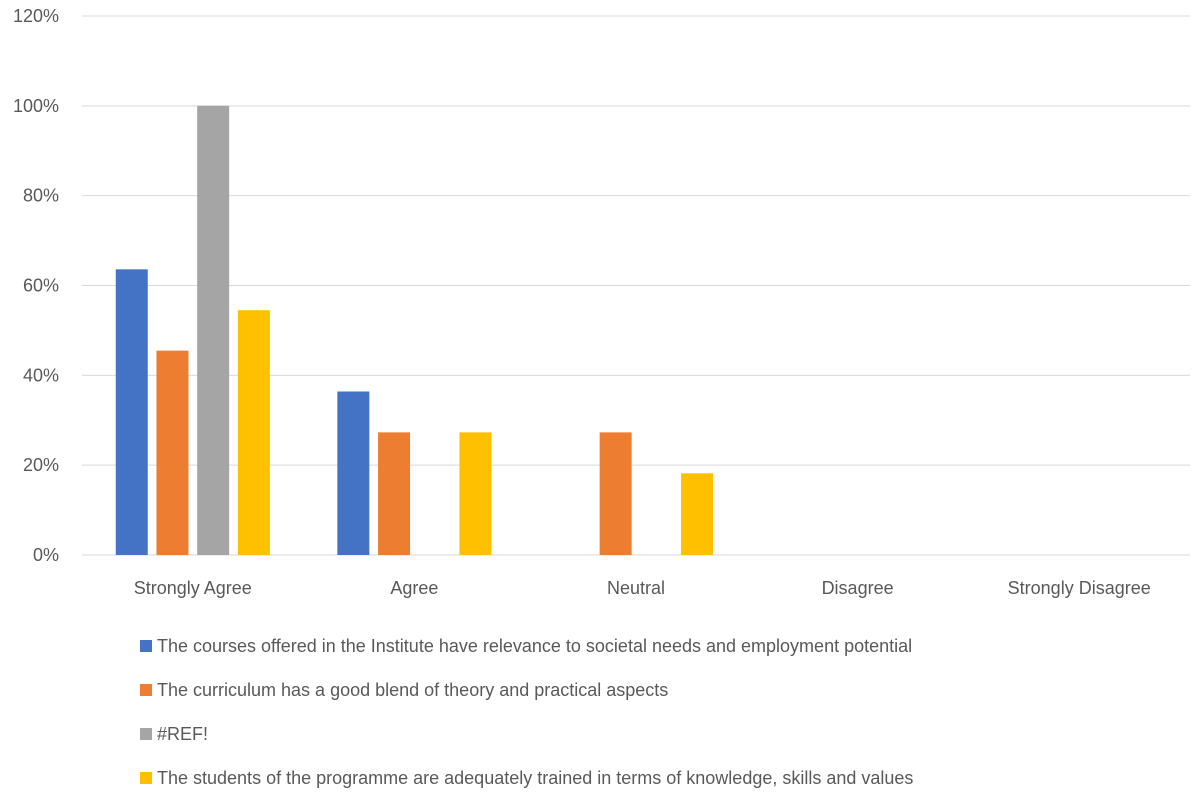 Image resolution: width=1202 pixels, height=800 pixels. What do you see at coordinates (193, 588) in the screenshot?
I see `x-category-label: Strongly Agree` at bounding box center [193, 588].